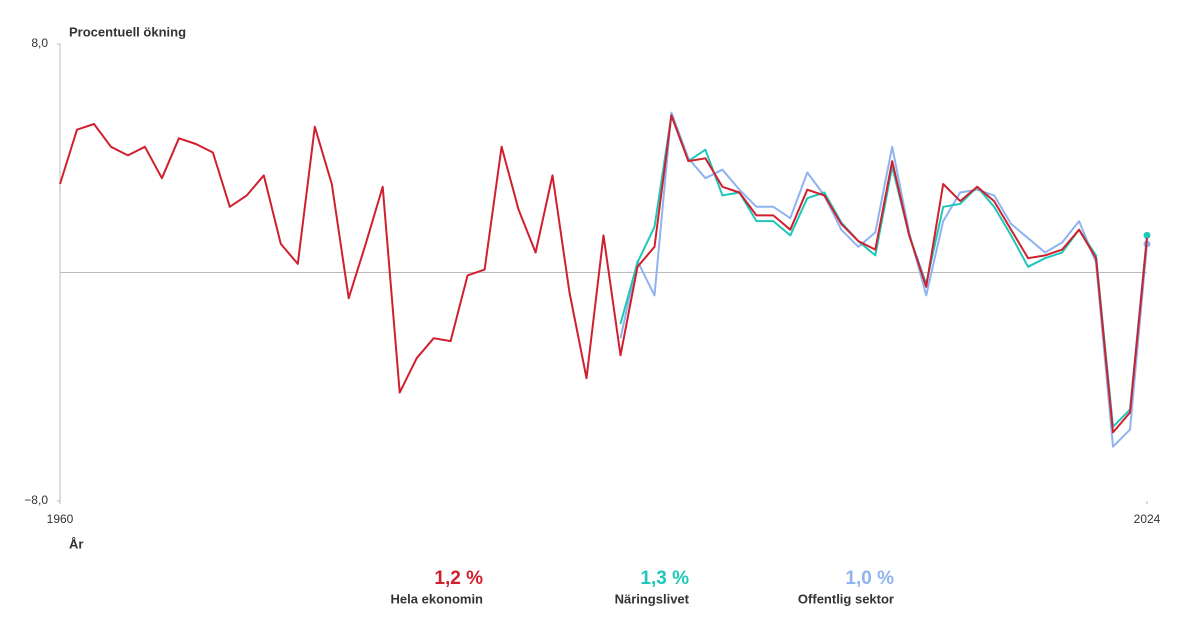  What do you see at coordinates (1147, 235) in the screenshot?
I see `end-marker` at bounding box center [1147, 235].